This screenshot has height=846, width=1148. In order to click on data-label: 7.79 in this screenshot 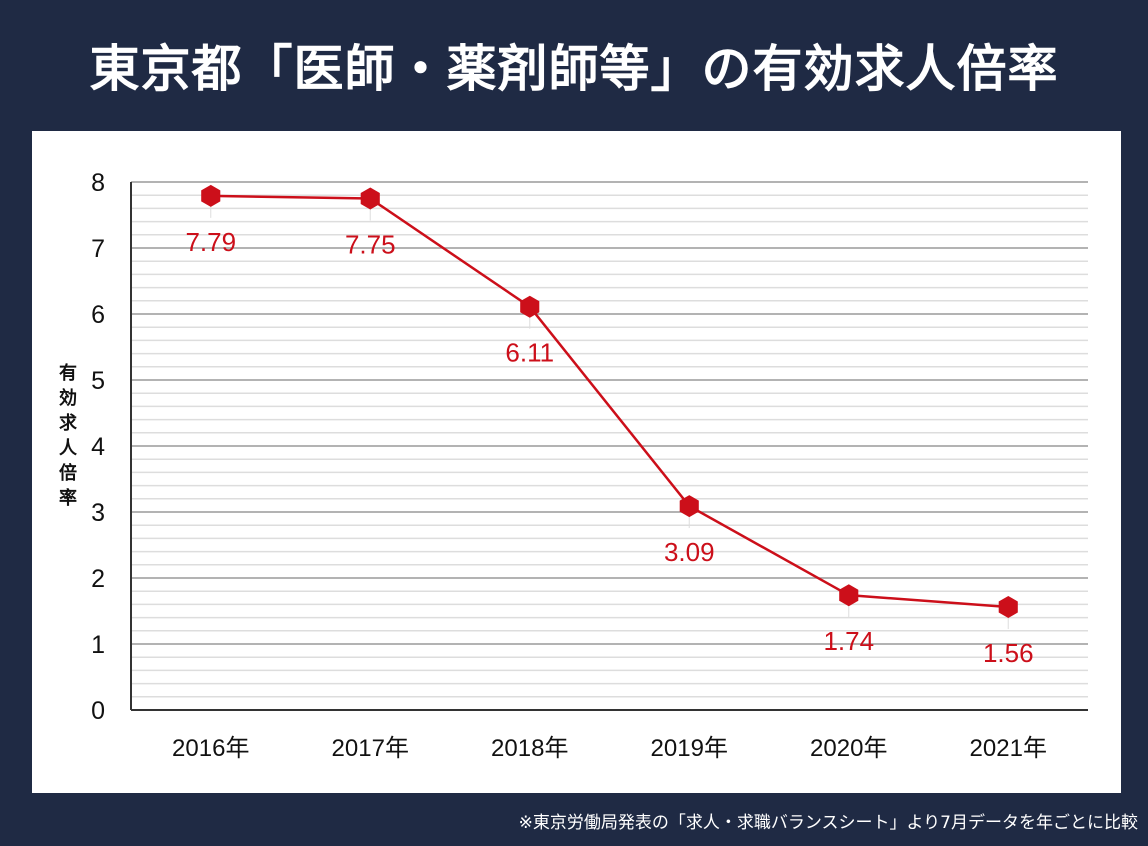, I will do `click(210, 242)`.